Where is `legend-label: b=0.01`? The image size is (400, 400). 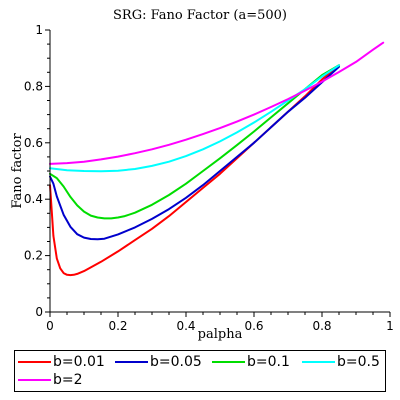 legend-label: b=0.01 is located at coordinates (79, 362).